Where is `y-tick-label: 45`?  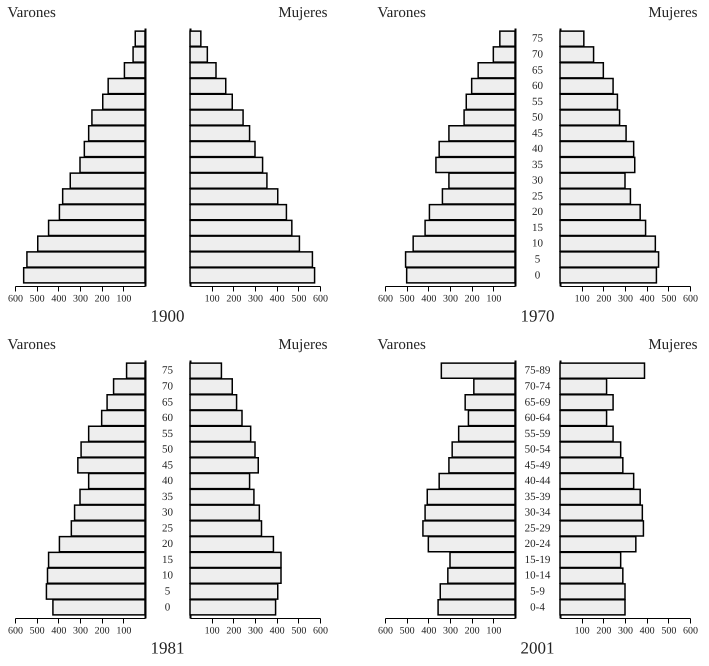
y-tick-label: 45 is located at coordinates (168, 465).